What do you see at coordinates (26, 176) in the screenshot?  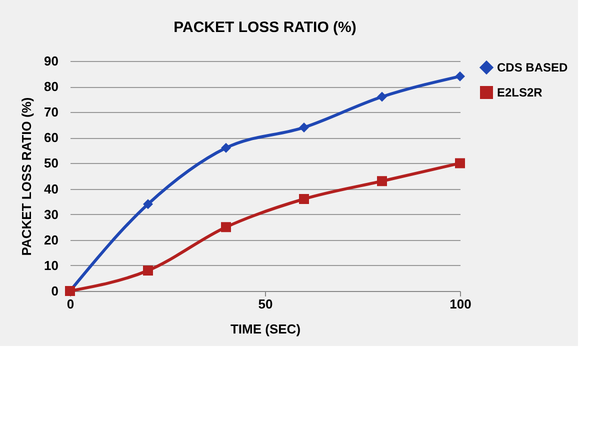 I see `y-axis-title: PACKET LOSS RATIO (%)` at bounding box center [26, 176].